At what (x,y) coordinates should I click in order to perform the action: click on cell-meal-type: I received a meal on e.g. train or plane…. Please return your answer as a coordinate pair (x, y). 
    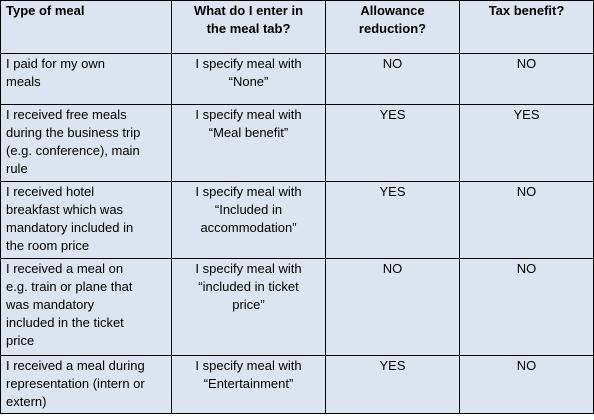
    Looking at the image, I should click on (86, 307).